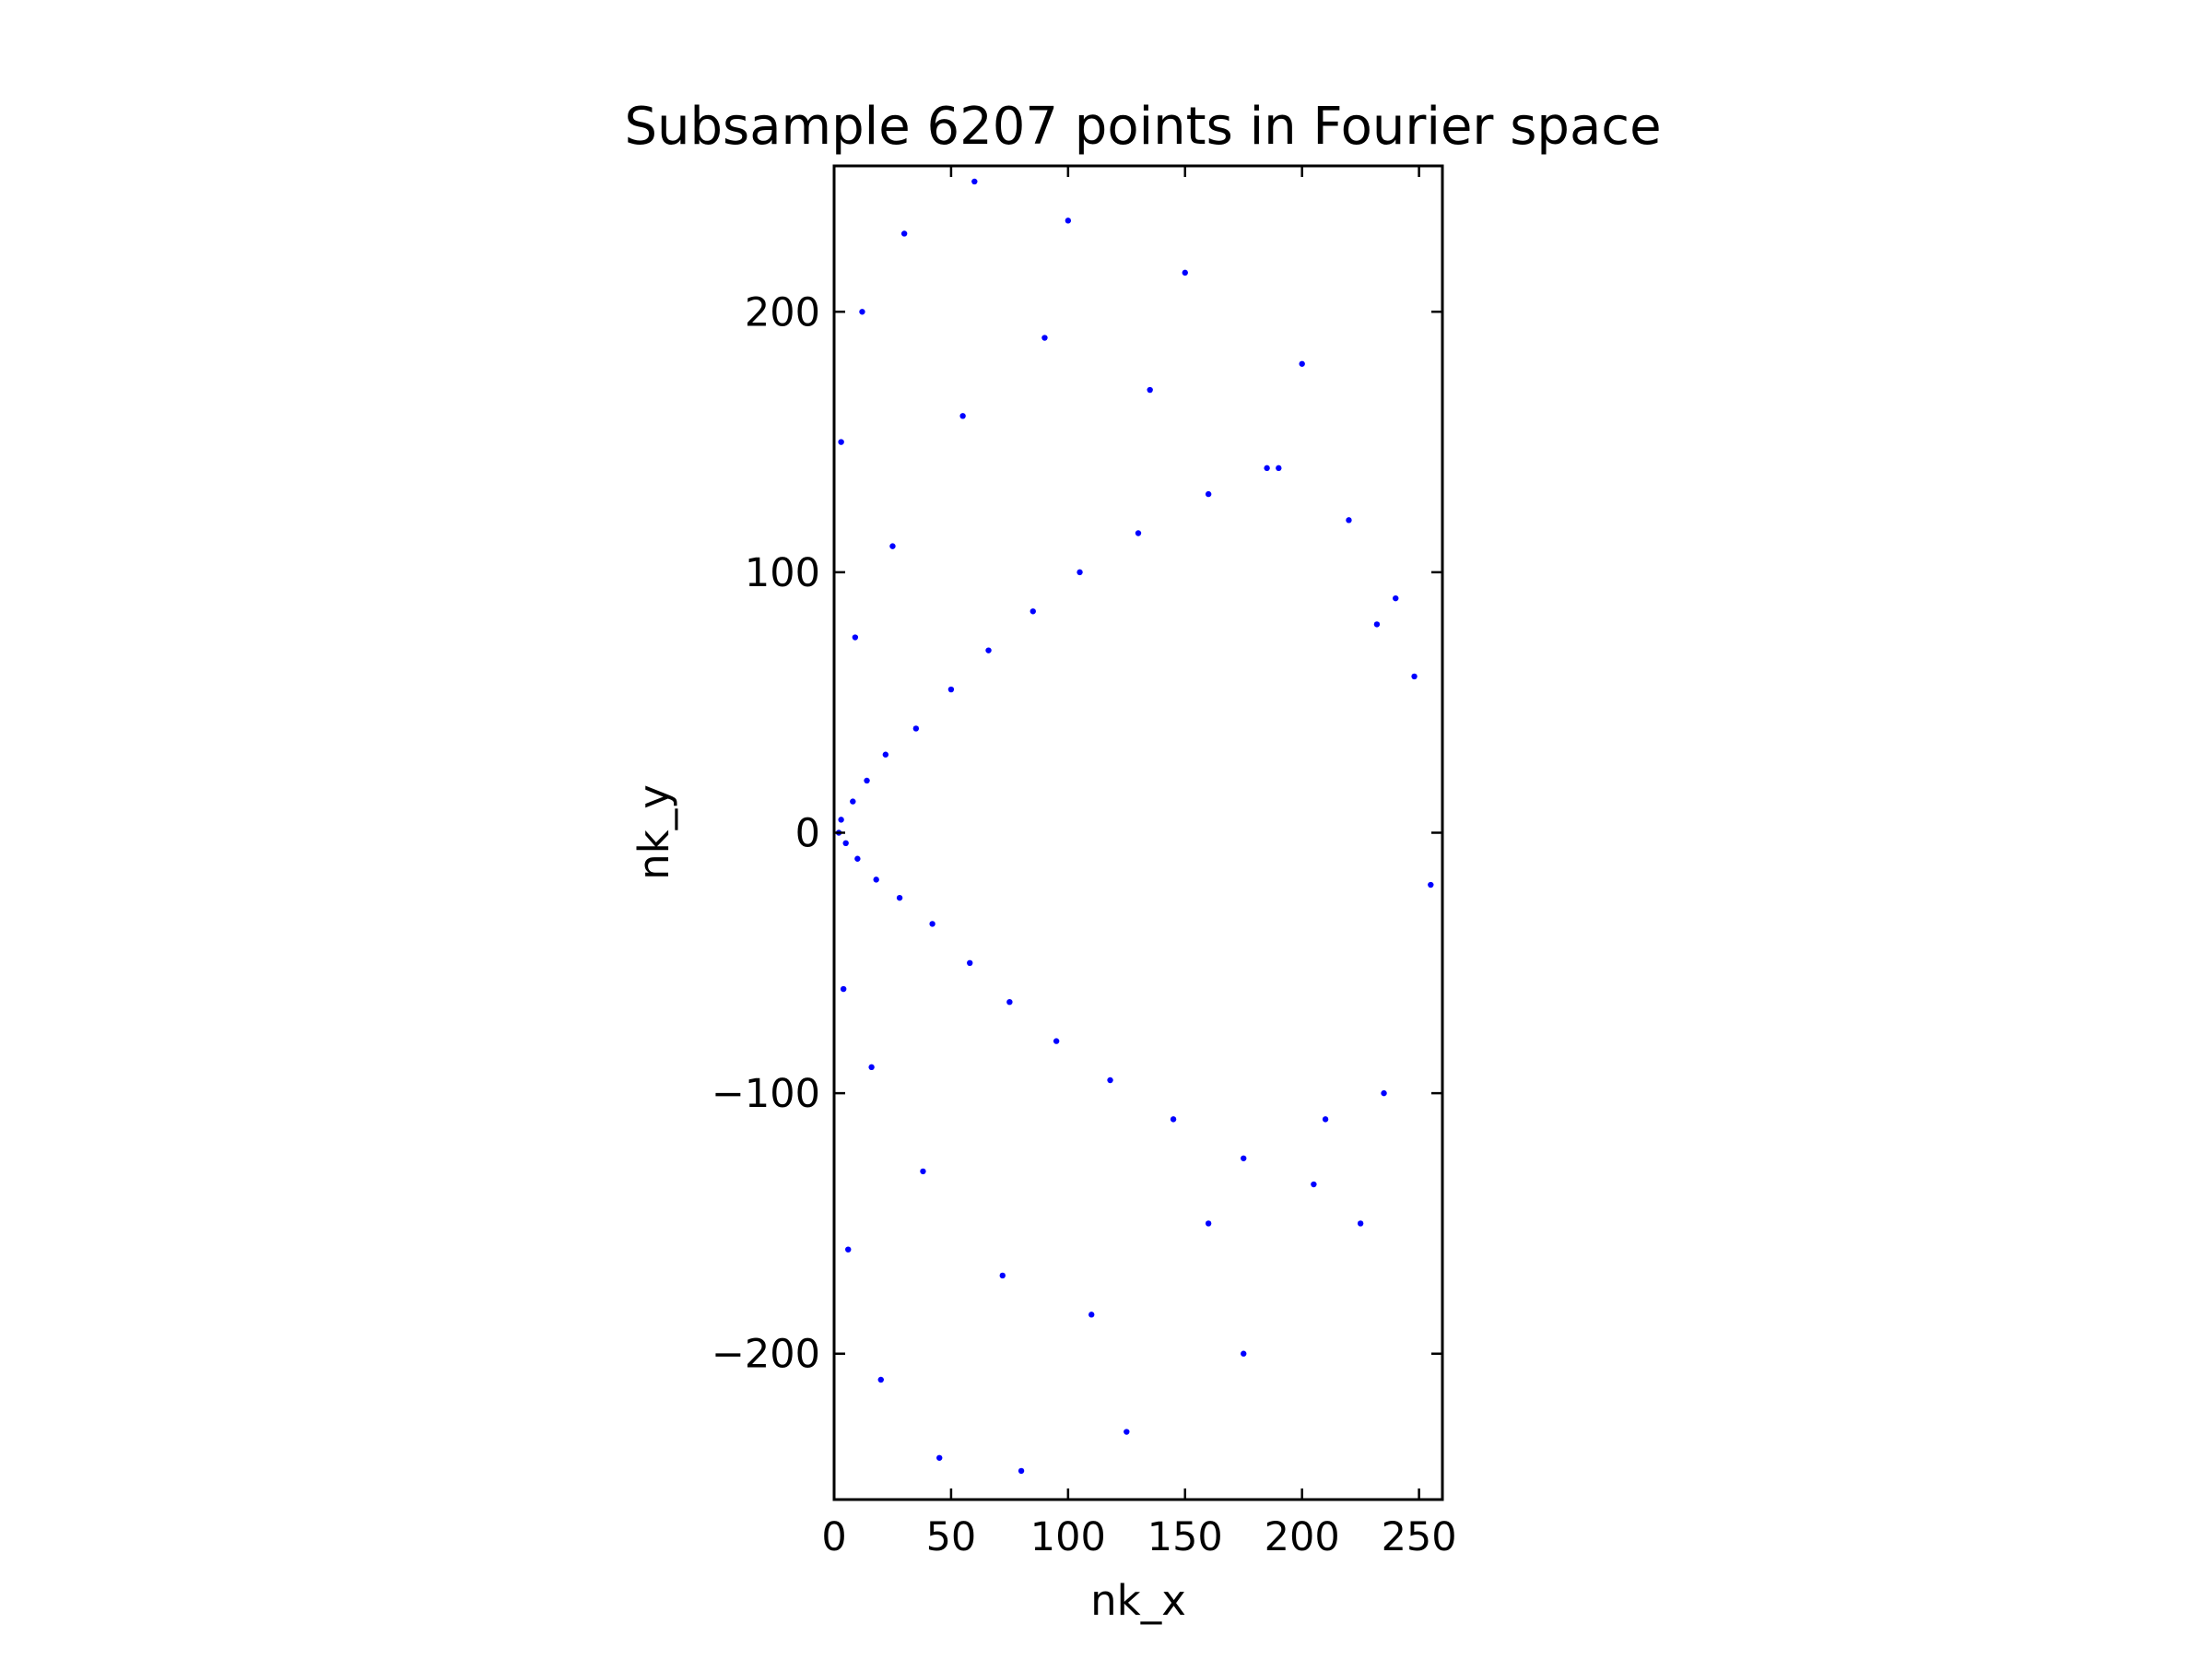 This screenshot has width=2212, height=1659. Describe the element at coordinates (1419, 1537) in the screenshot. I see `x-tick-label: 250` at that location.